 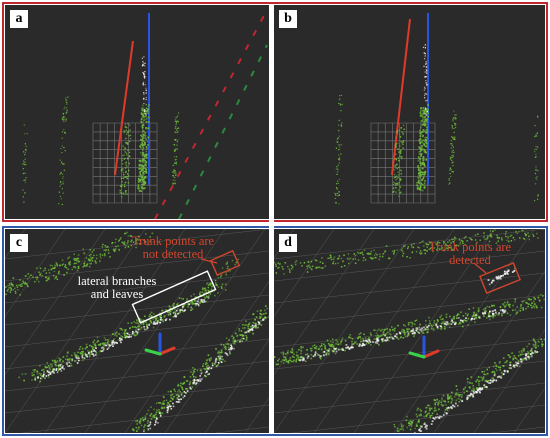 What do you see at coordinates (205, 375) in the screenshot?
I see `panel-c-near-trunks` at bounding box center [205, 375].